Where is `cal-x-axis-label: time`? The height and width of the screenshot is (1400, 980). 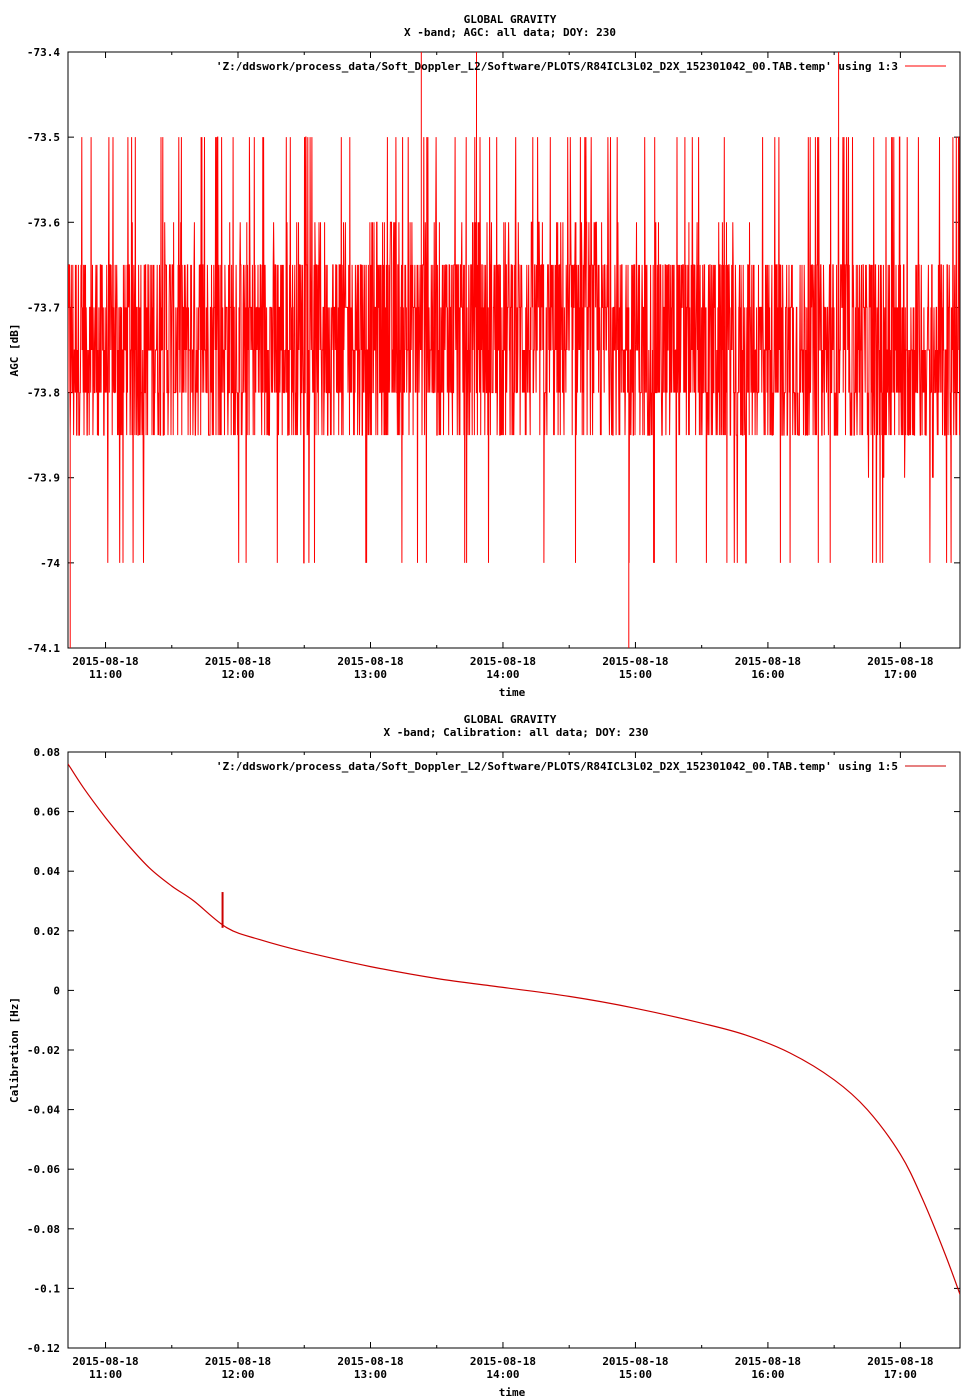
cal-x-axis-label: time is located at coordinates (512, 1392).